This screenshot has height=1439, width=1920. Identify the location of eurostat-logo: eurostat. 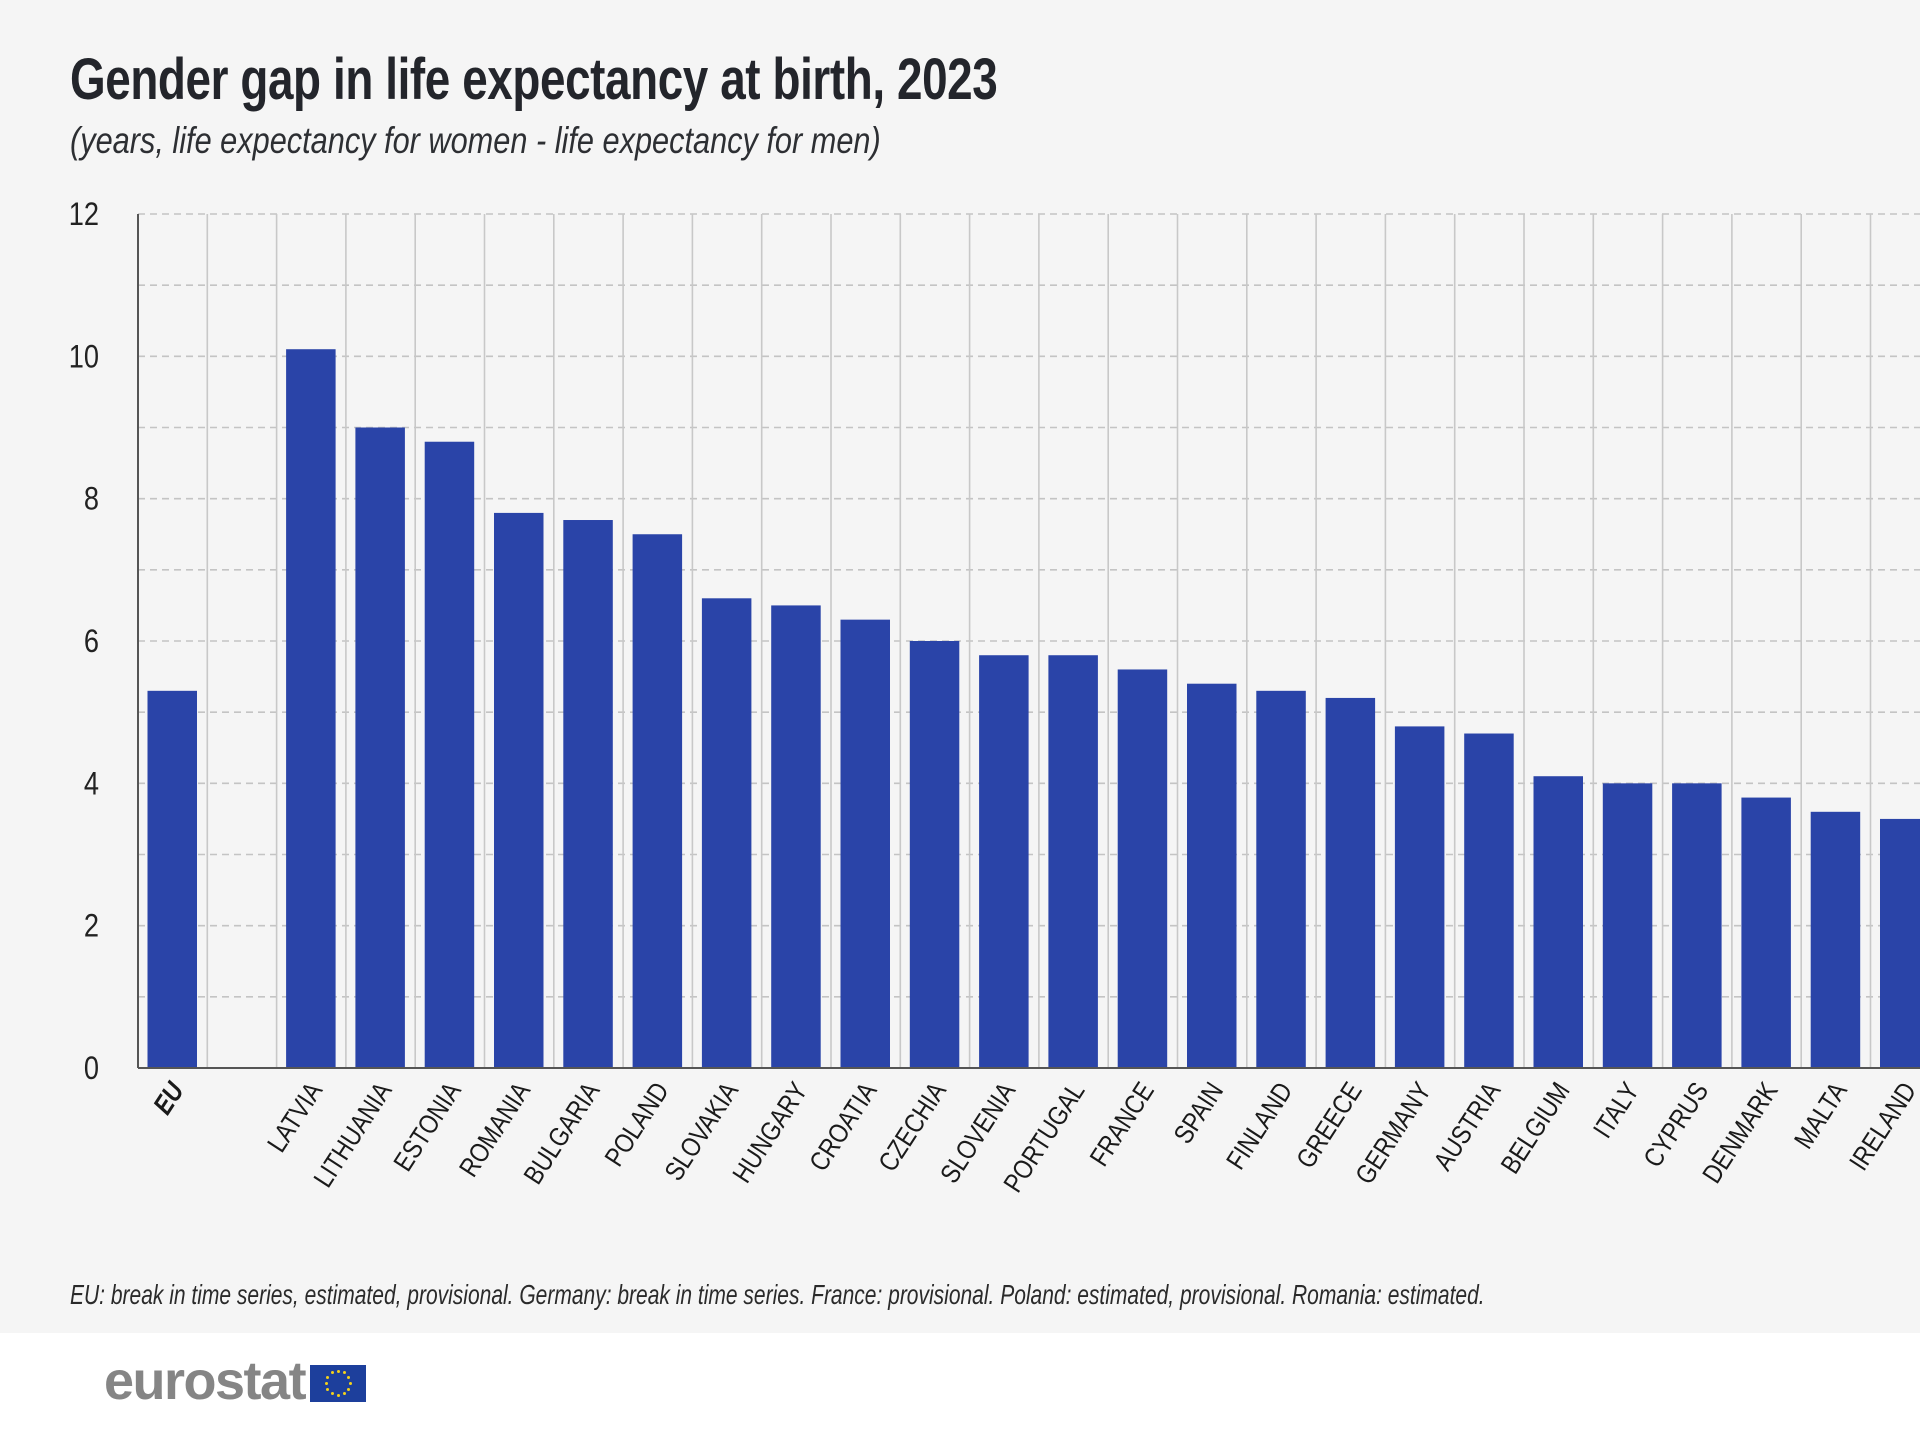
(235, 1381).